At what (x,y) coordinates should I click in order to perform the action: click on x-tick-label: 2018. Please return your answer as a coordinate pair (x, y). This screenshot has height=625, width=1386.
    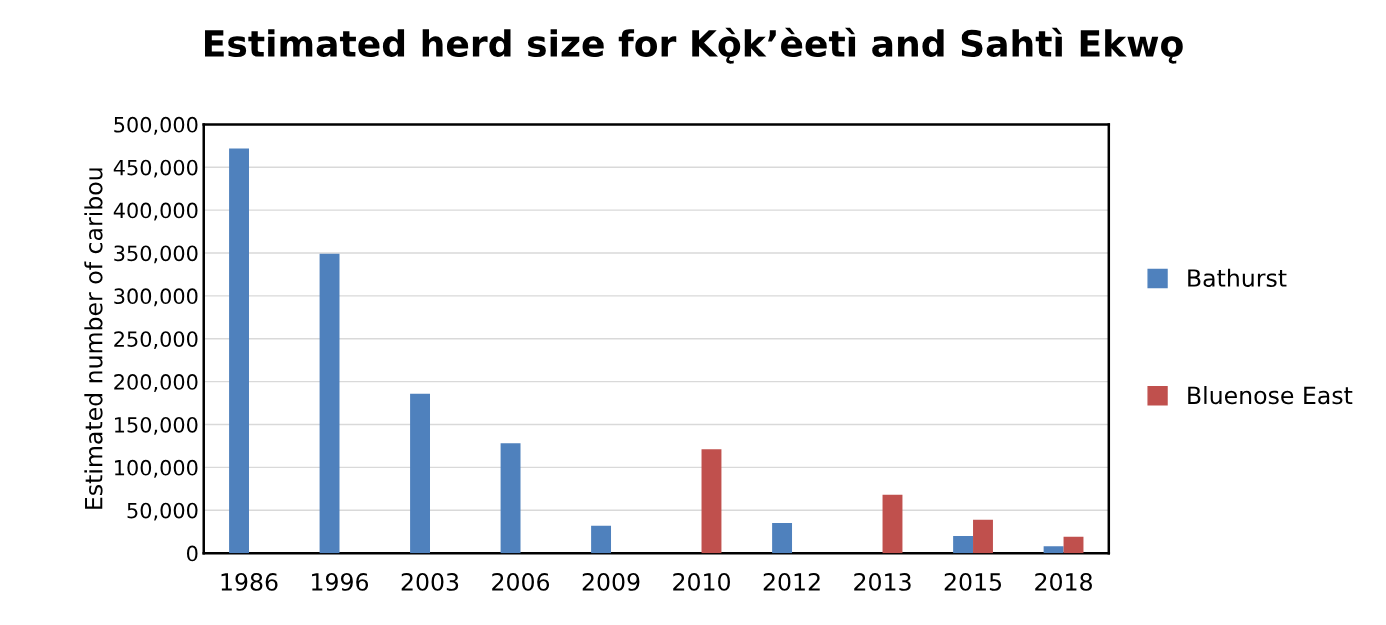
    Looking at the image, I should click on (1063, 581).